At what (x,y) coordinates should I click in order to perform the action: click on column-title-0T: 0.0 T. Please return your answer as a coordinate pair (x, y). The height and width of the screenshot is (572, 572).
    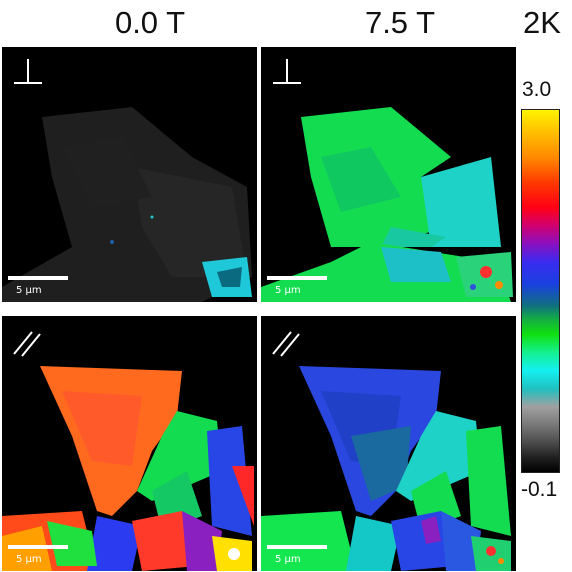
    Looking at the image, I should click on (150, 22).